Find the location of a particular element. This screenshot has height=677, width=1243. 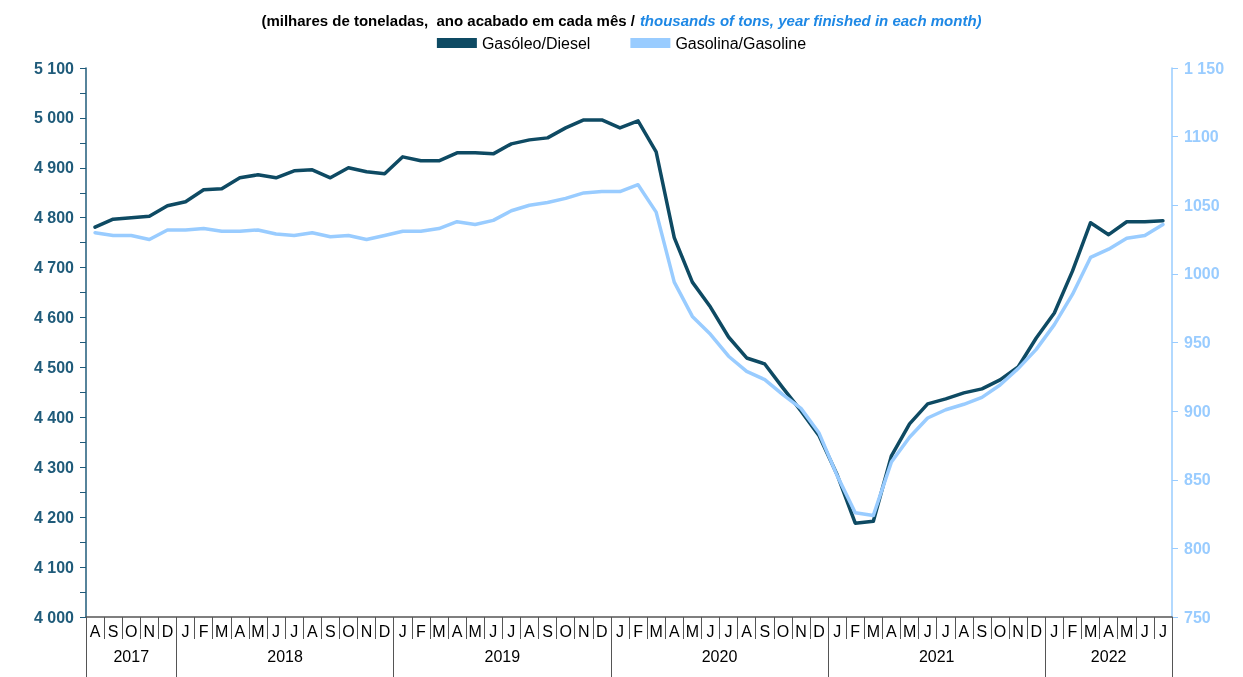

y2-tick-label: 750 is located at coordinates (1197, 617).